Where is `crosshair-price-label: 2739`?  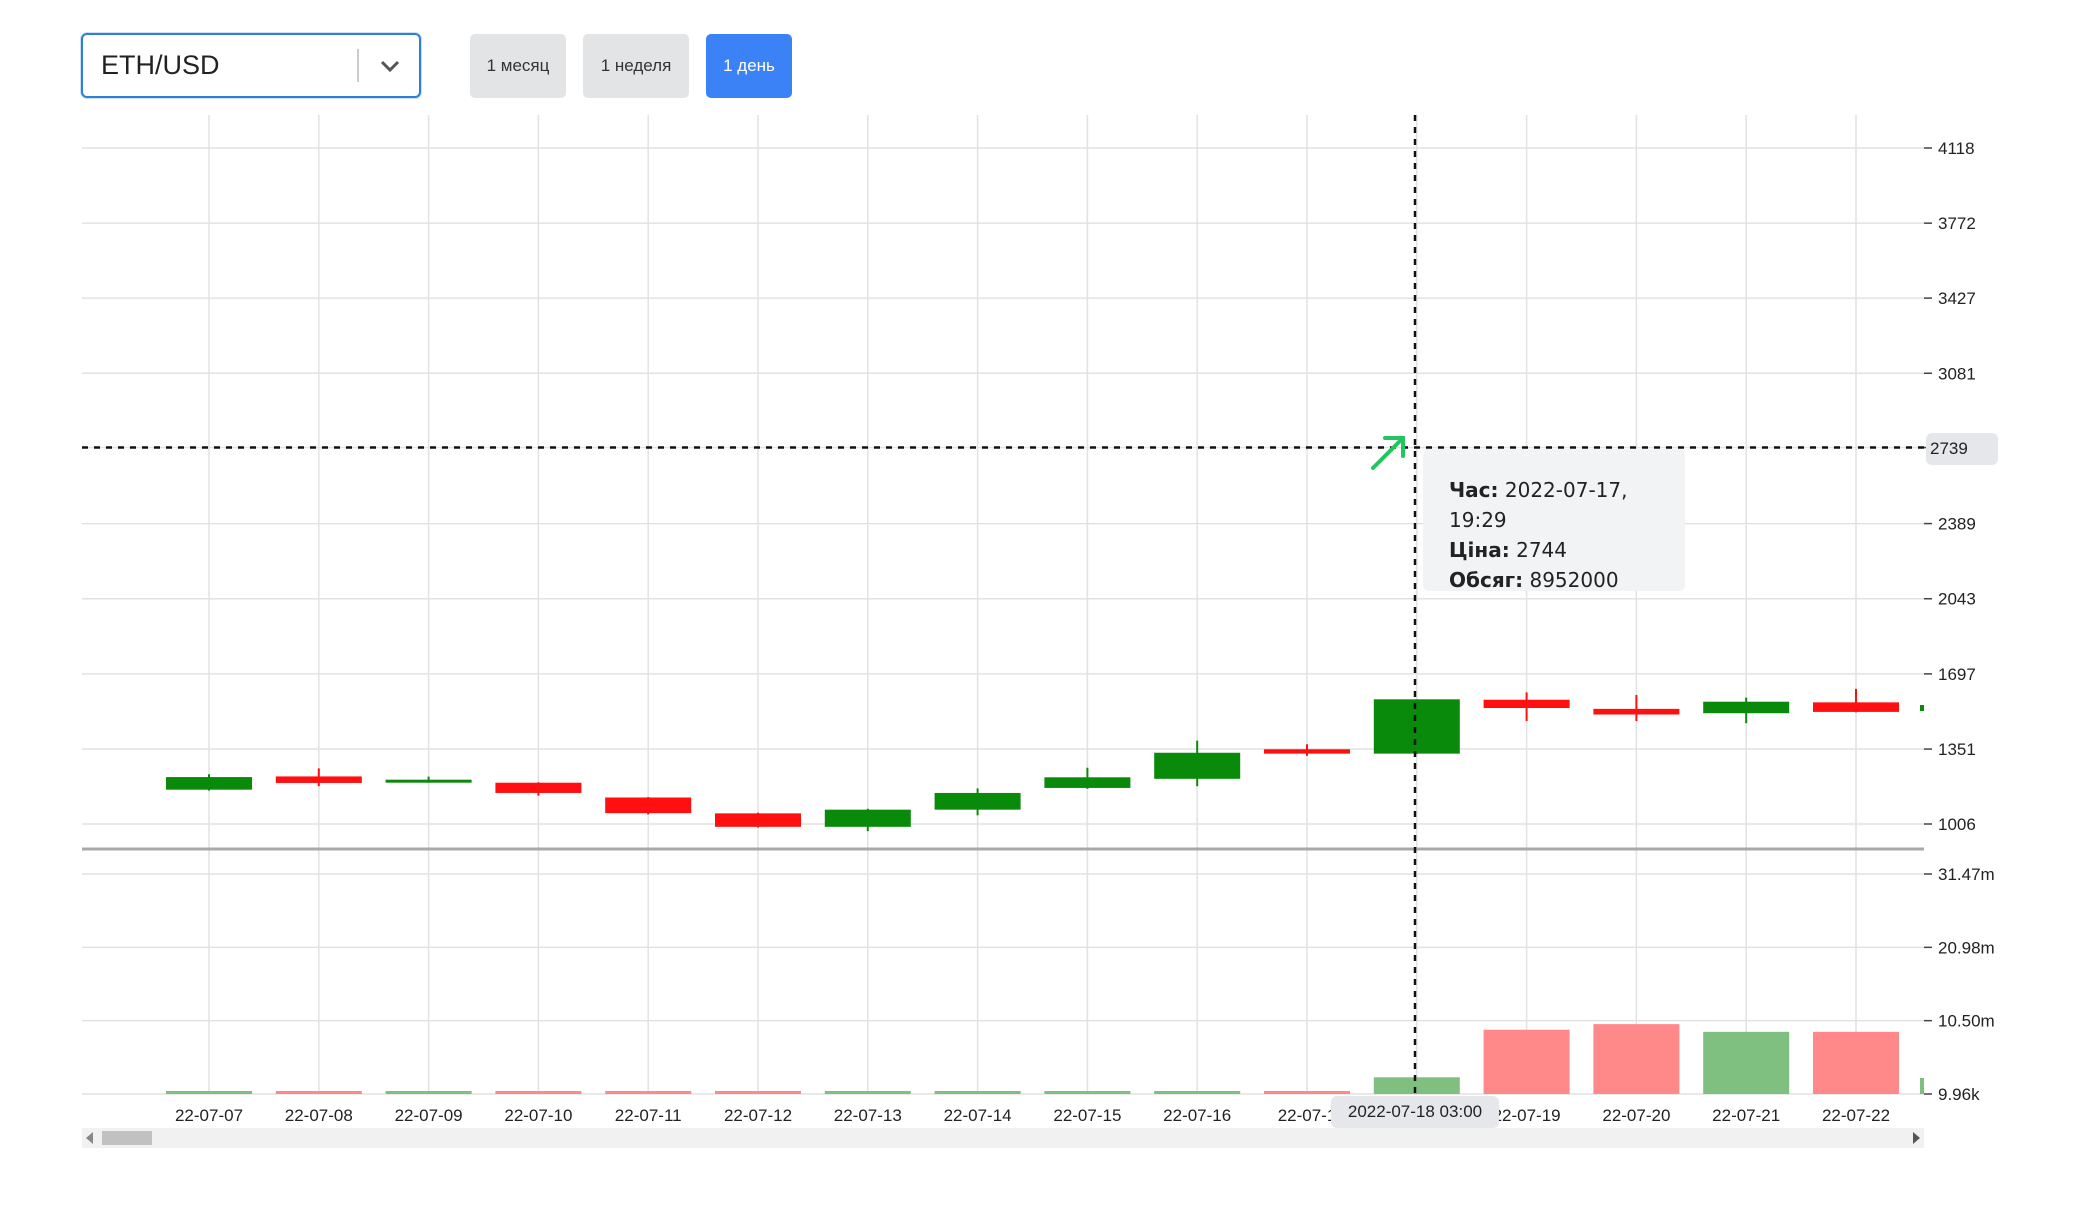
crosshair-price-label: 2739 is located at coordinates (1962, 449).